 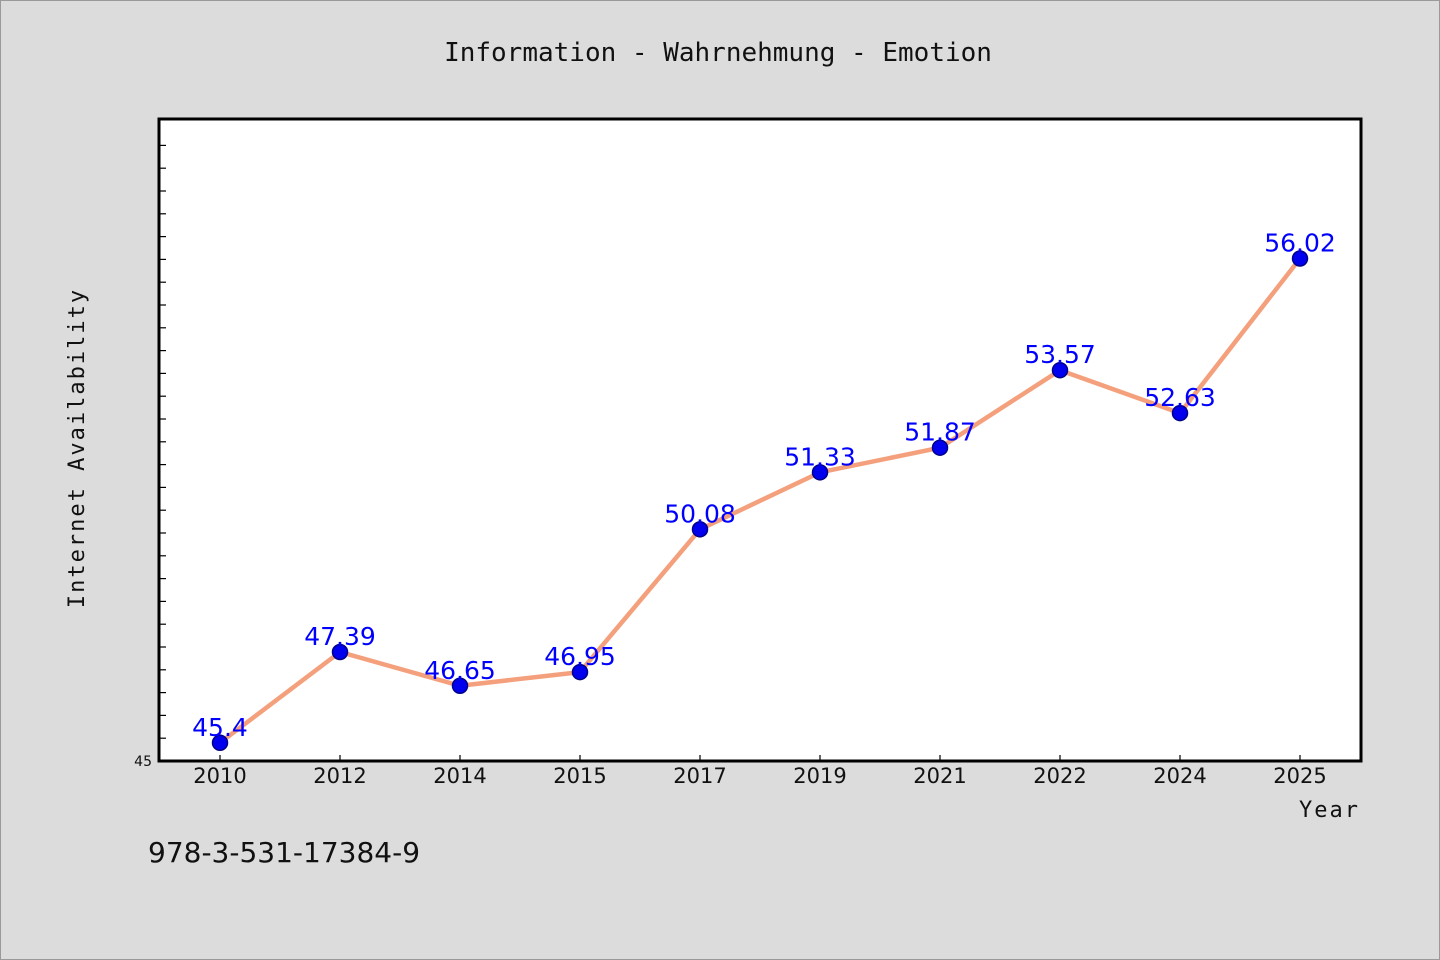 I want to click on x-tick-label: 2022, so click(x=1059, y=776).